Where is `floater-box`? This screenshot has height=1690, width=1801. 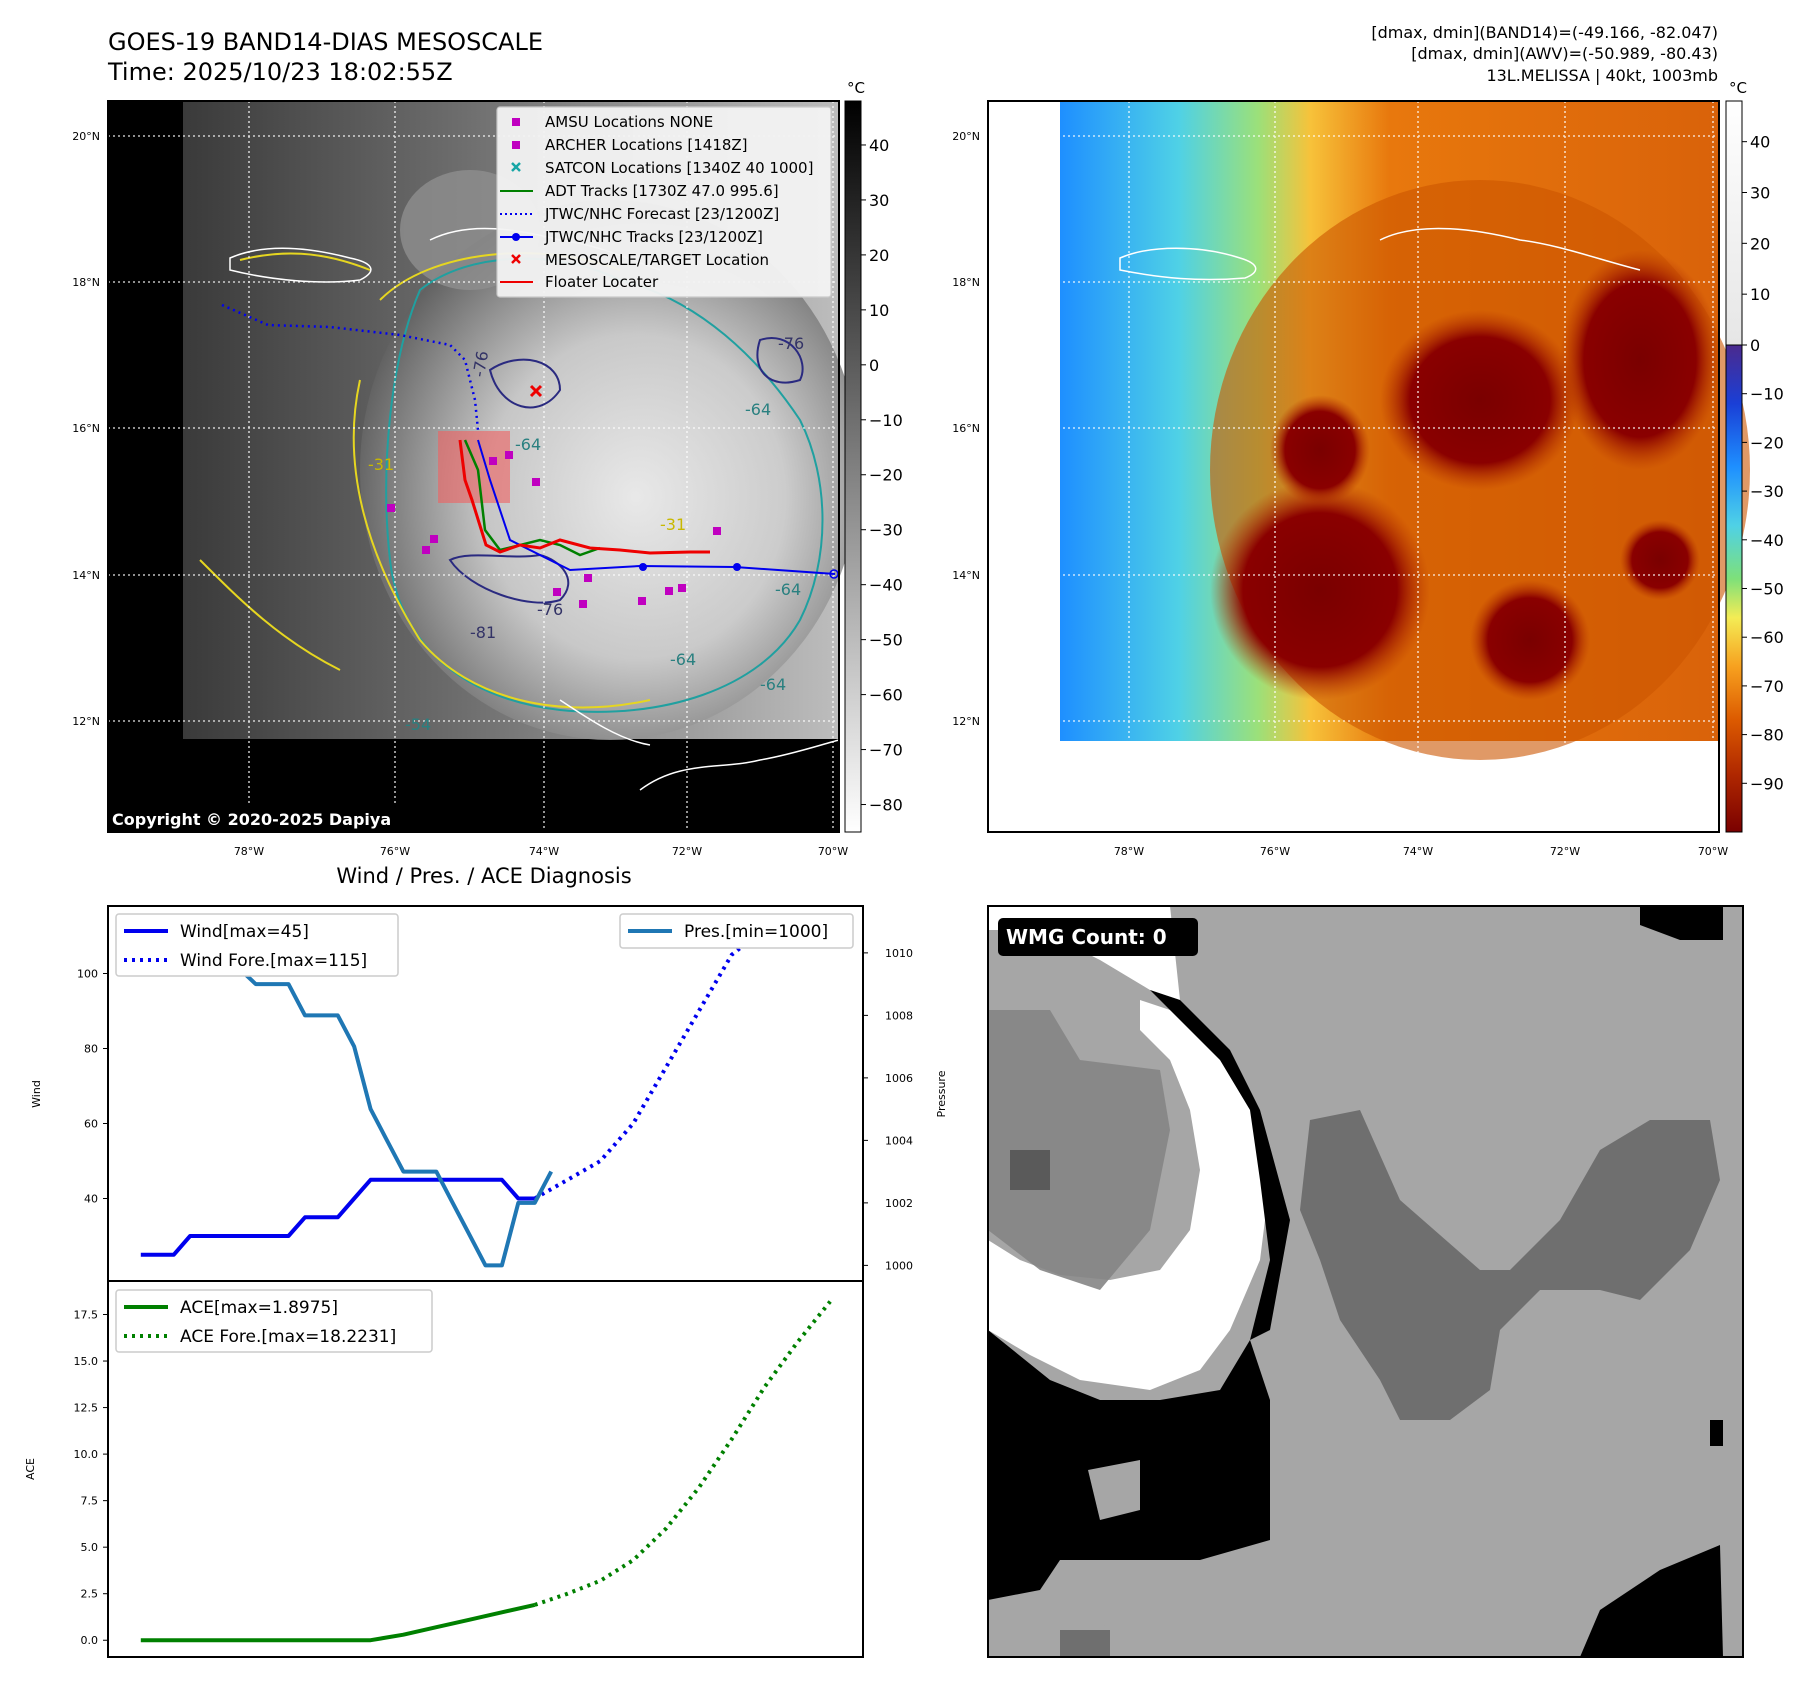
floater-box is located at coordinates (474, 467).